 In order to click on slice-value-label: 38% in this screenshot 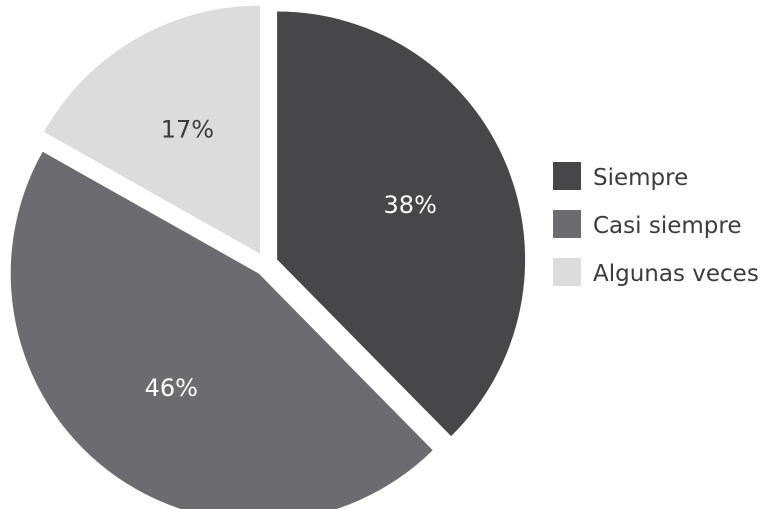, I will do `click(410, 205)`.